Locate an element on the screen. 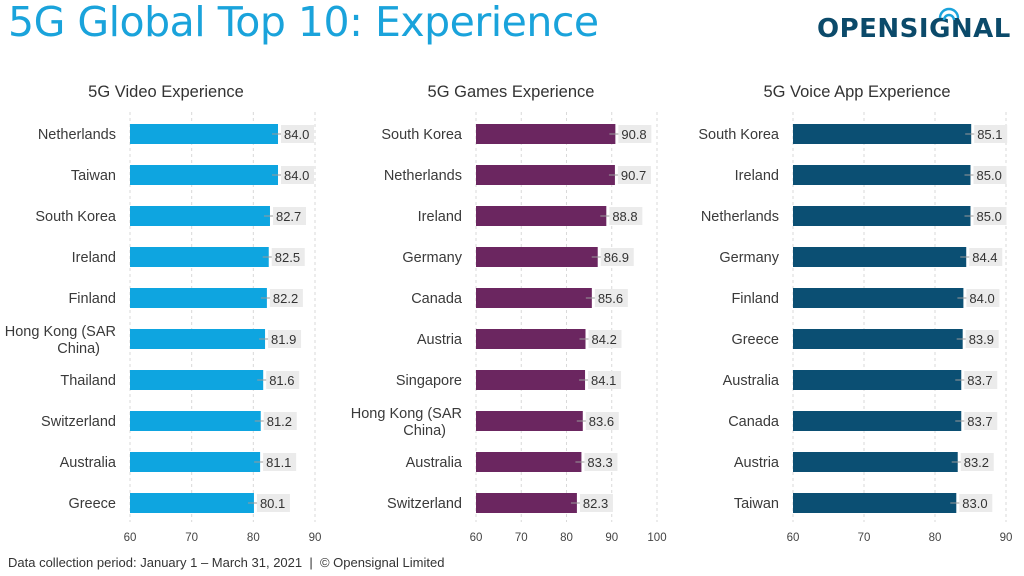 The image size is (1024, 576). bar-row: Greece 83.9 is located at coordinates (865, 339).